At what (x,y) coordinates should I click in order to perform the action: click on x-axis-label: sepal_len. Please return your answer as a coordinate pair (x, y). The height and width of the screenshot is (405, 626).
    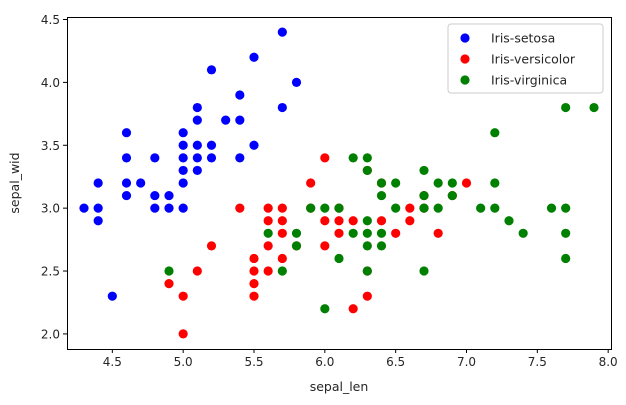
    Looking at the image, I should click on (339, 386).